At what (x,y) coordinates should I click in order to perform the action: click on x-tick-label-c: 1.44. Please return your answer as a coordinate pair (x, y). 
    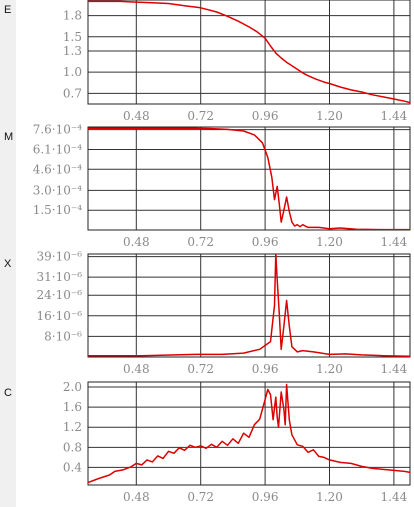
    Looking at the image, I should click on (394, 497).